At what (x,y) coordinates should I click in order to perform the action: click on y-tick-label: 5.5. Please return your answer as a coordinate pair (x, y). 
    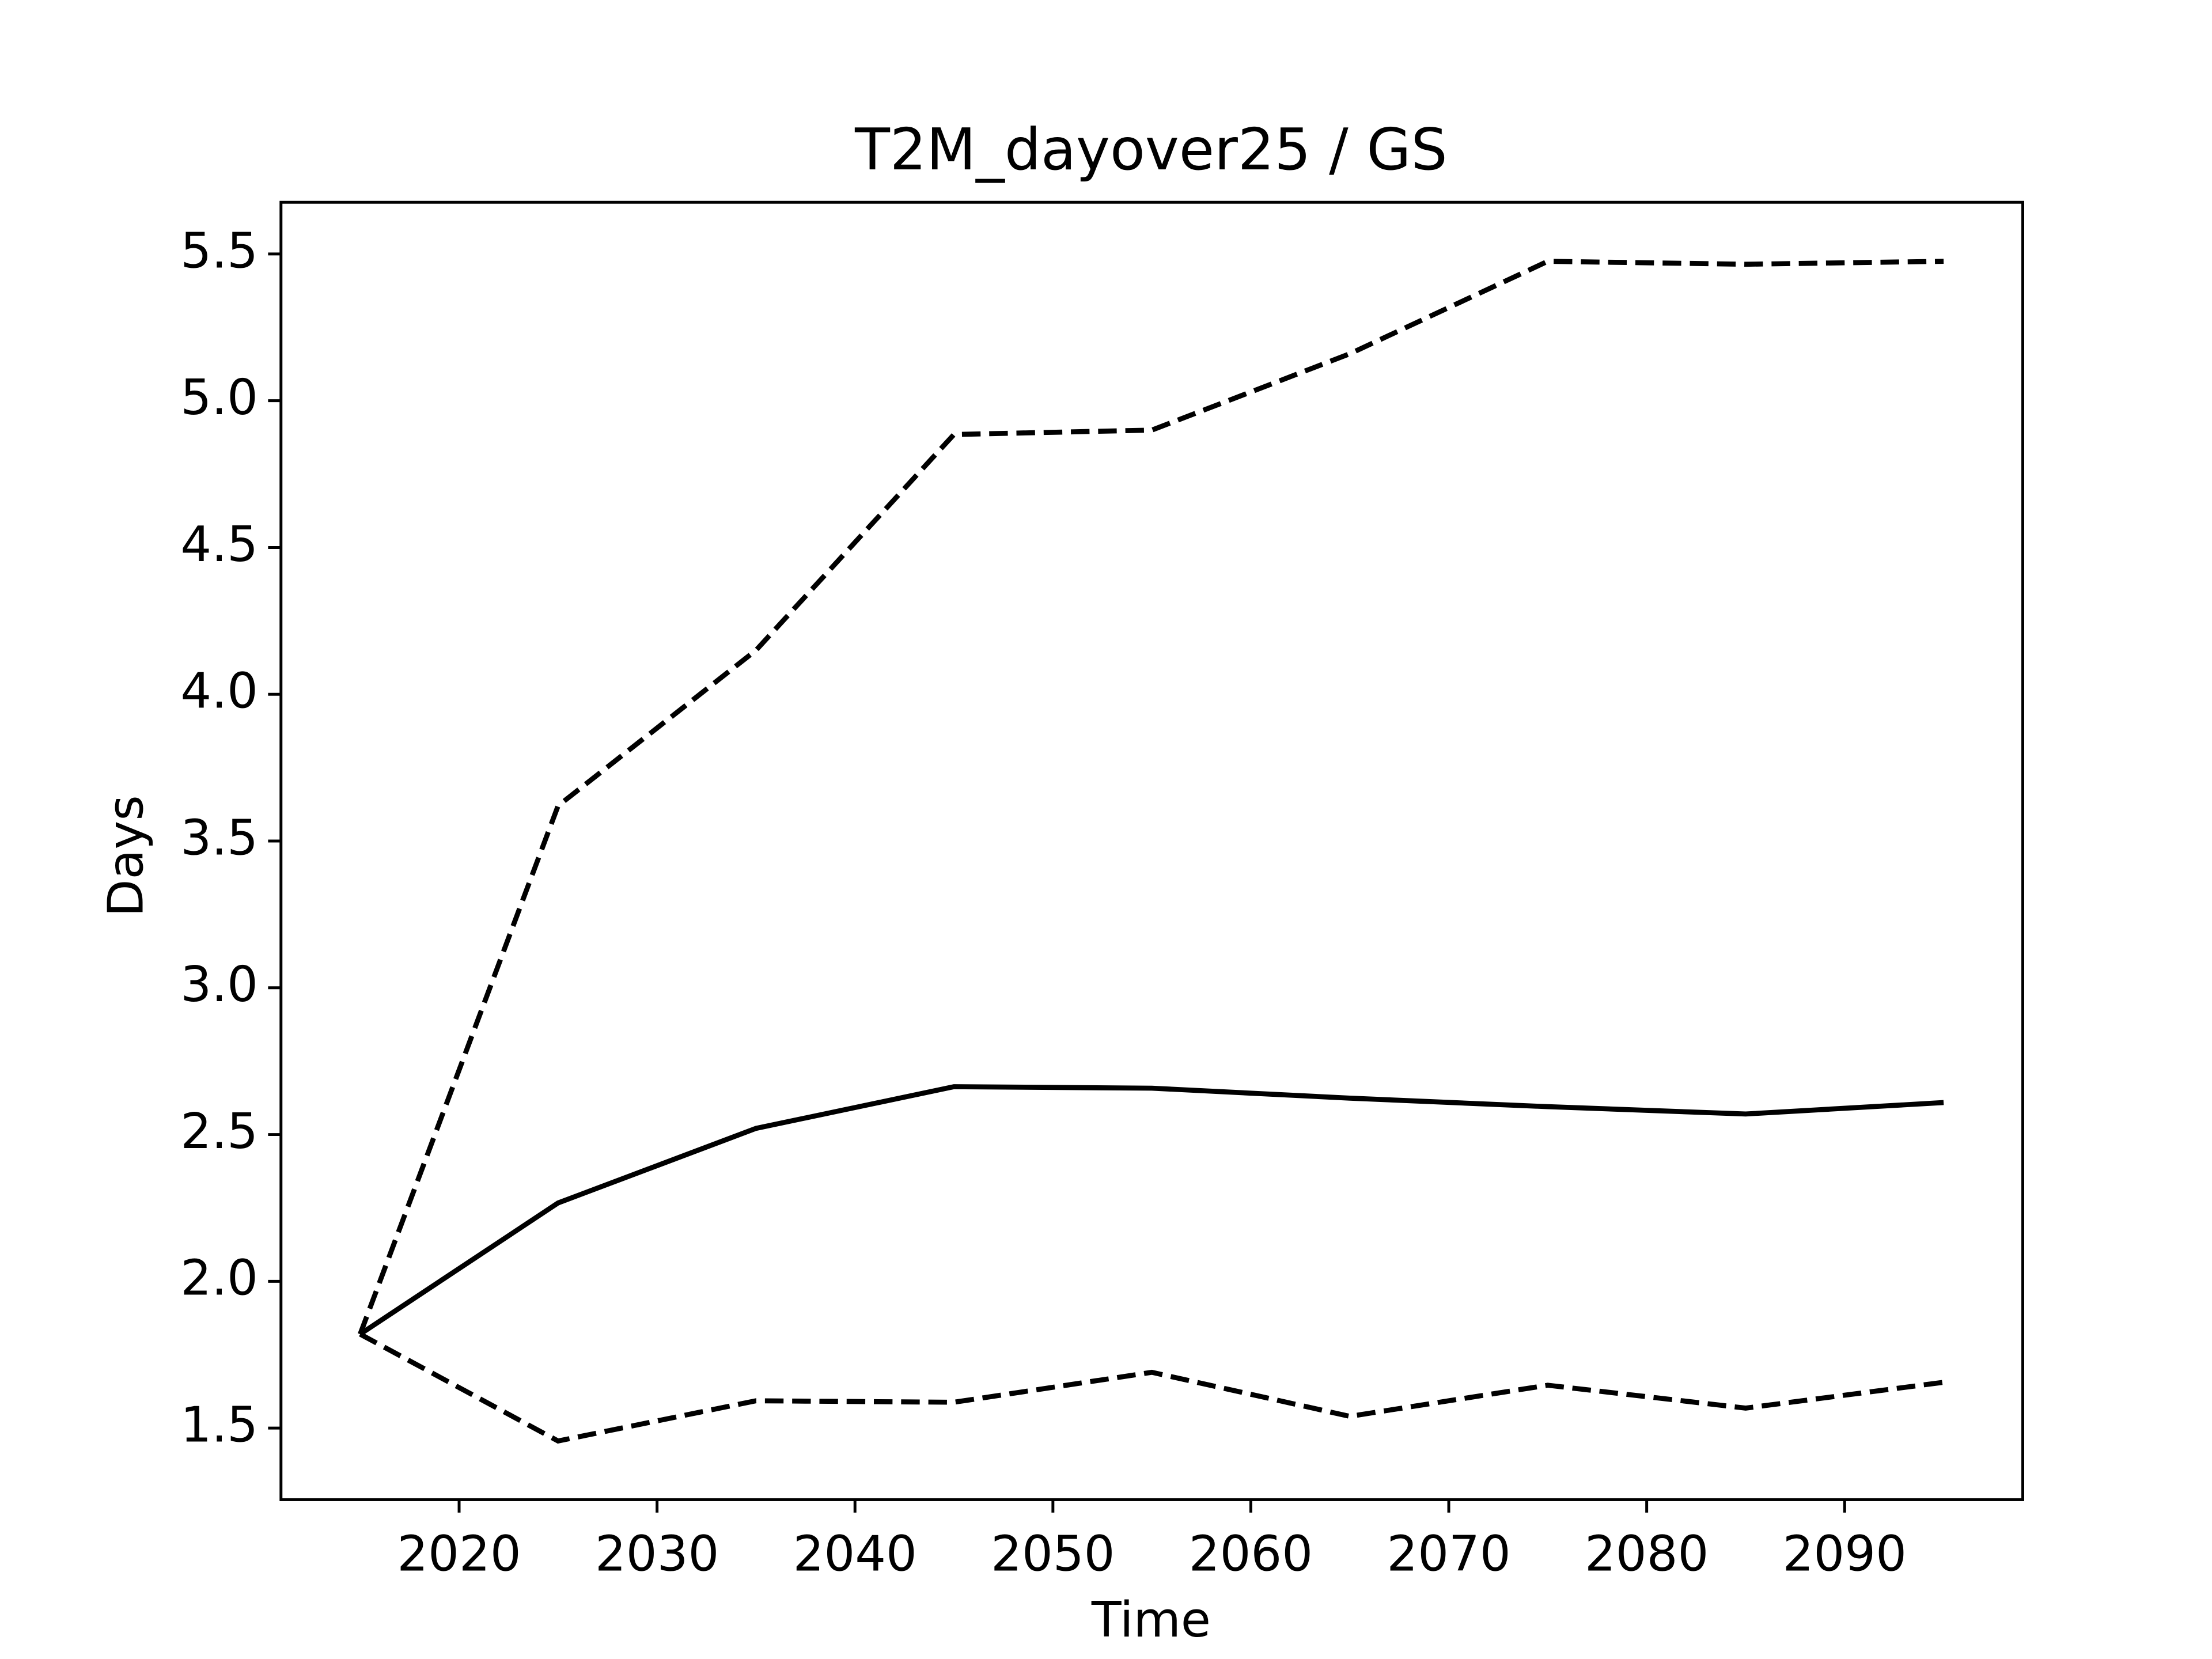
    Looking at the image, I should click on (219, 250).